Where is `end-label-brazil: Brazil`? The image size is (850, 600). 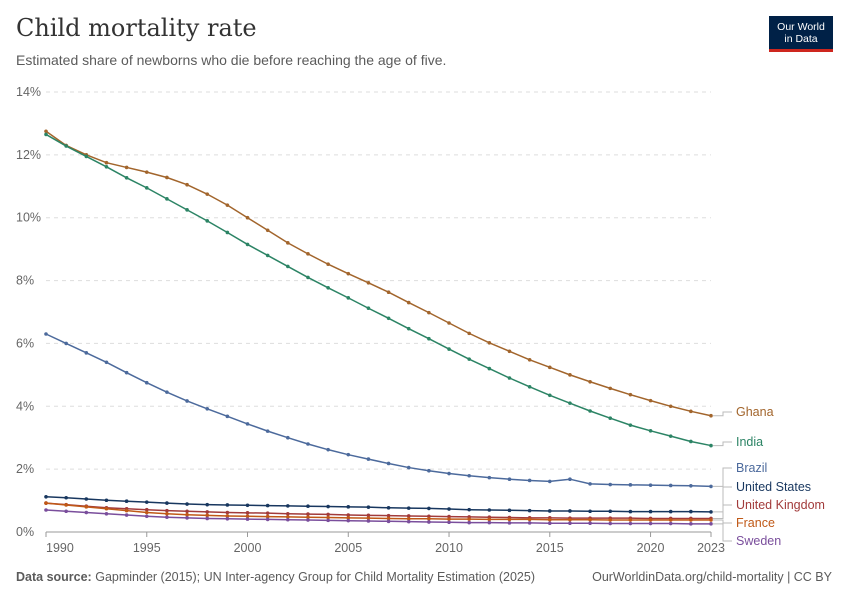 end-label-brazil: Brazil is located at coordinates (751, 468).